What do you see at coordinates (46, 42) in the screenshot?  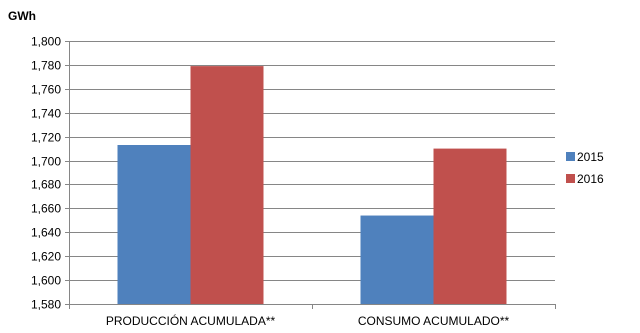 I see `y-tick-label: 1,800` at bounding box center [46, 42].